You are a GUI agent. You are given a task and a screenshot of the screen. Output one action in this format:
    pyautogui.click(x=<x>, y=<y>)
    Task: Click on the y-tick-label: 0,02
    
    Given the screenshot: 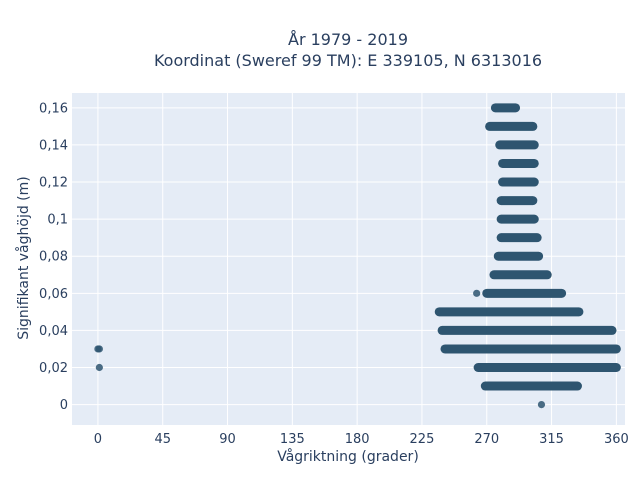 What is the action you would take?
    pyautogui.click(x=53, y=368)
    